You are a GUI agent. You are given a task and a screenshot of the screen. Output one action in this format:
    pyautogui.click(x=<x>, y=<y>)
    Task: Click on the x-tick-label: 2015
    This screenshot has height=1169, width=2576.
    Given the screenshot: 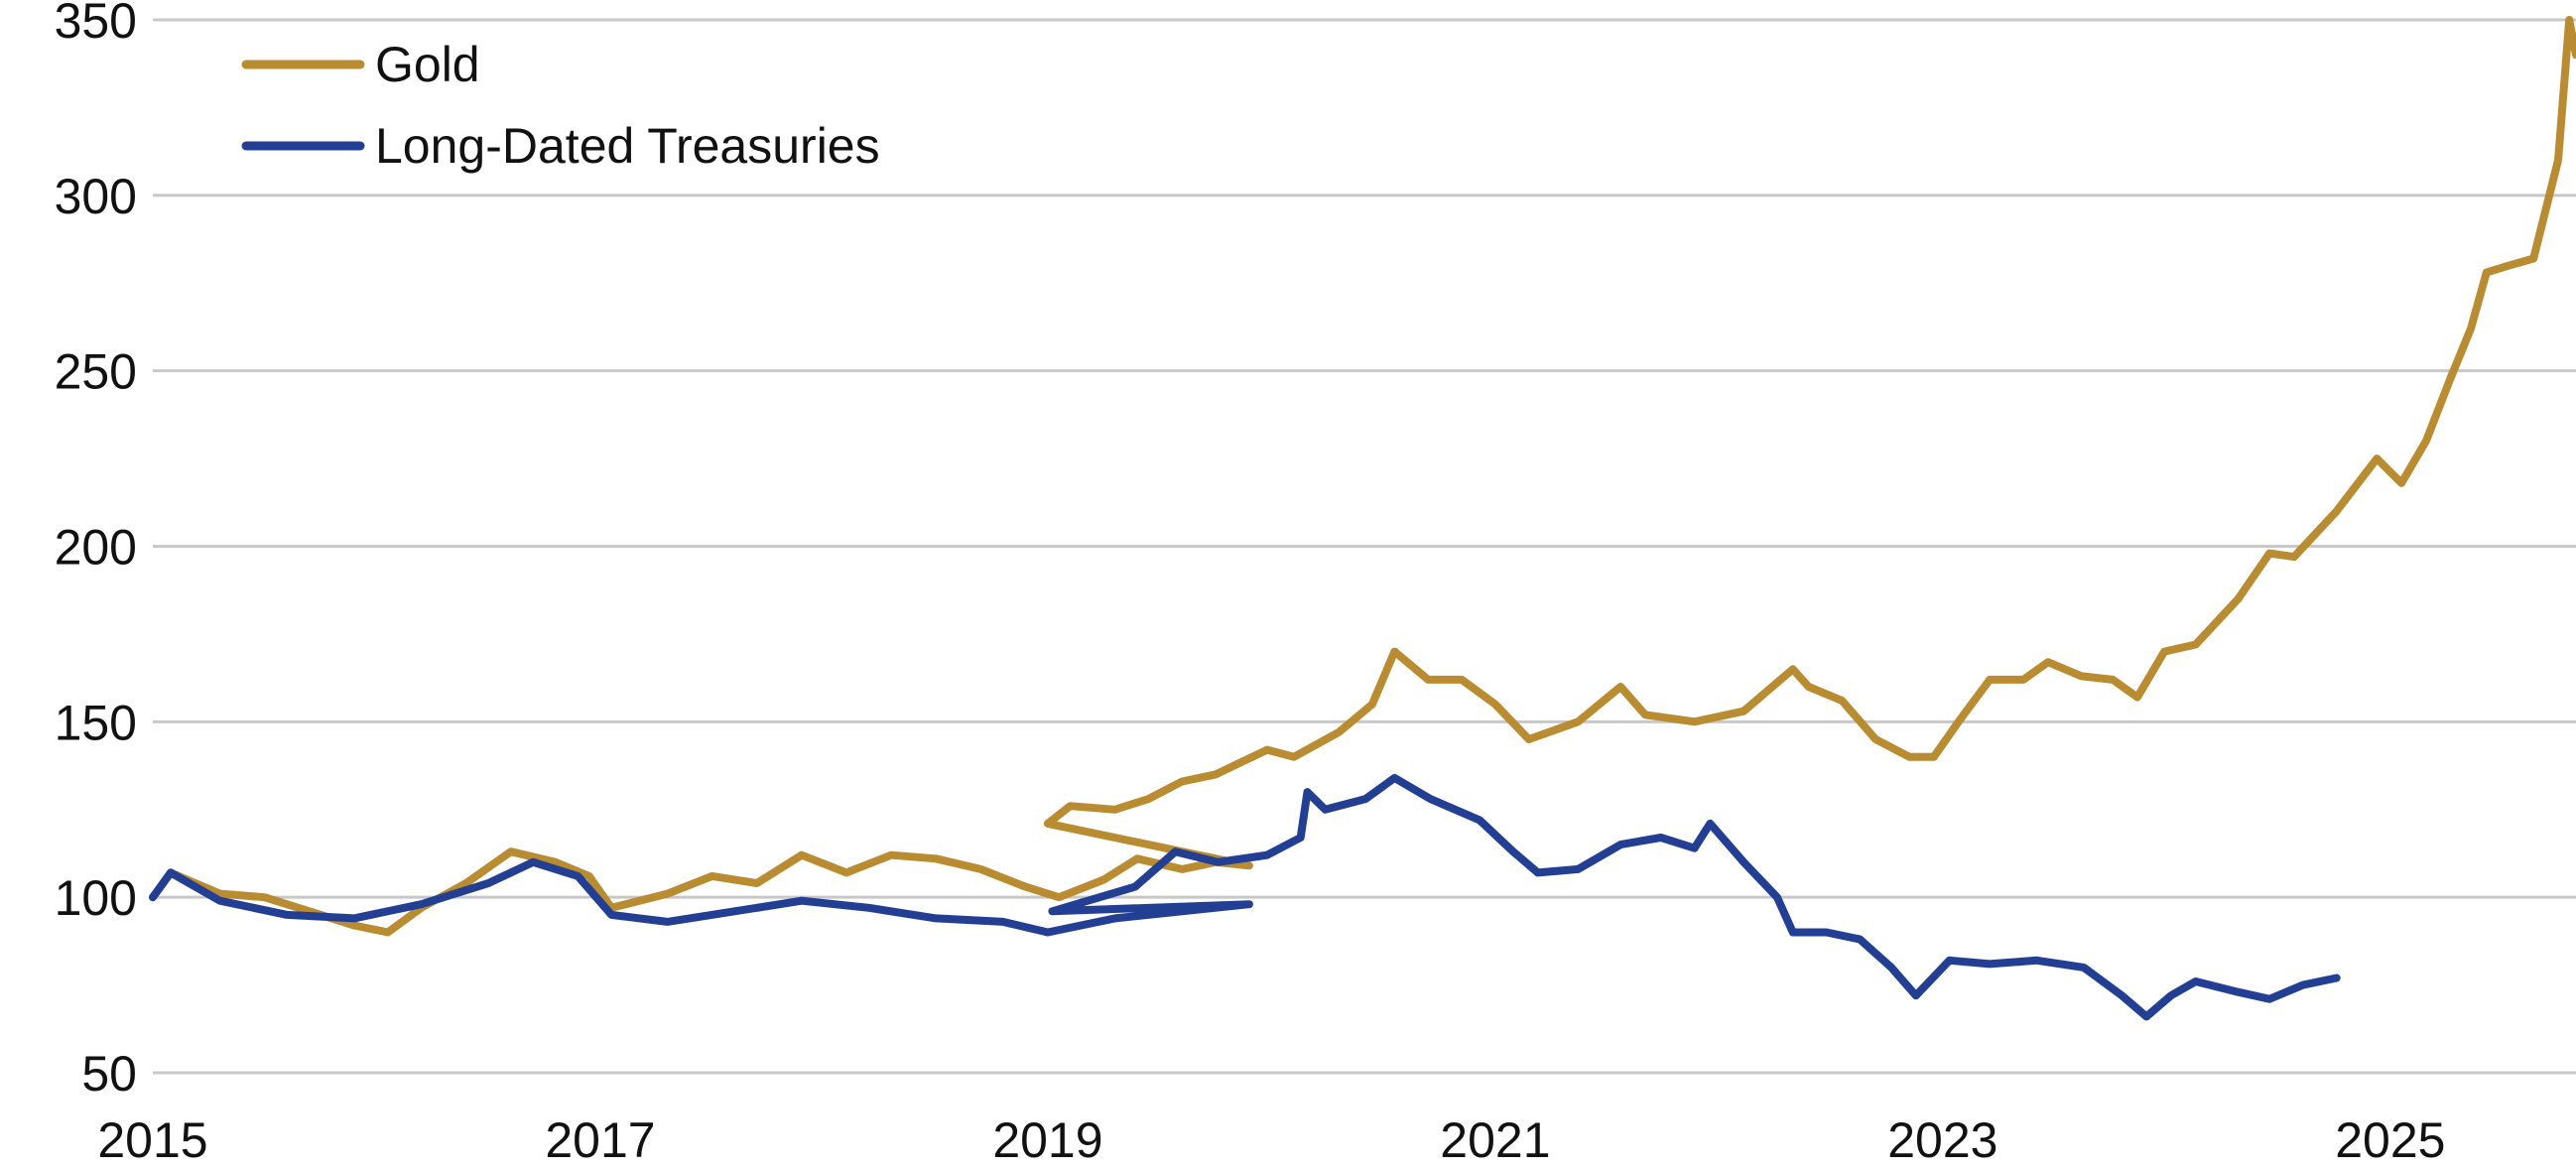 What is the action you would take?
    pyautogui.click(x=152, y=1140)
    